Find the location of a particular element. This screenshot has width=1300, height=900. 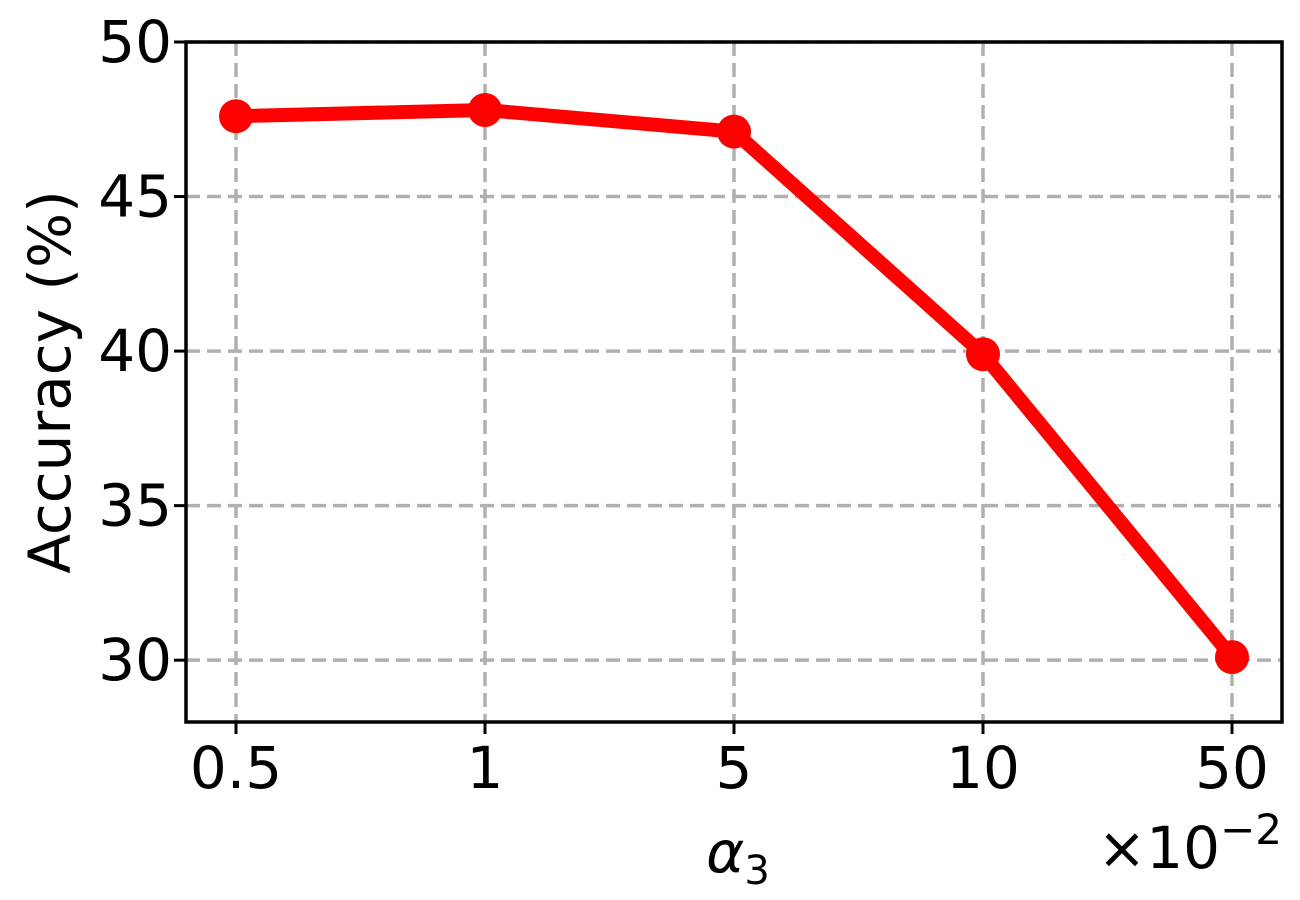

x-tick-label: 1 is located at coordinates (485, 768).